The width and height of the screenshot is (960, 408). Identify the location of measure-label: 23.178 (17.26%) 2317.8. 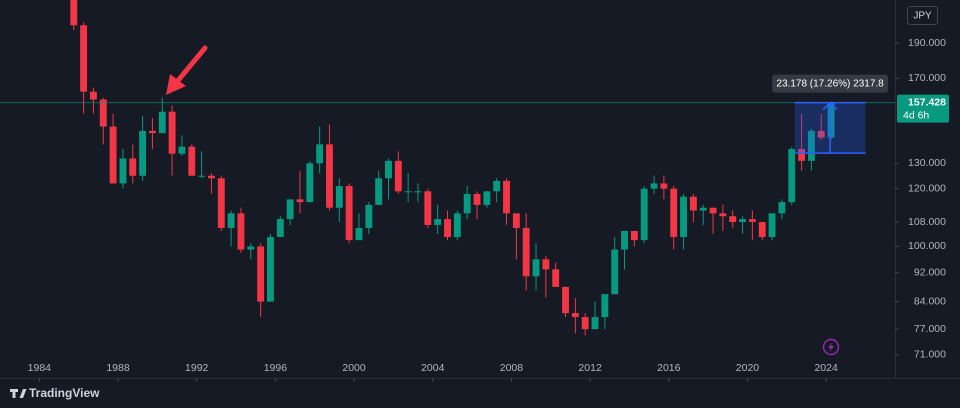
(830, 83).